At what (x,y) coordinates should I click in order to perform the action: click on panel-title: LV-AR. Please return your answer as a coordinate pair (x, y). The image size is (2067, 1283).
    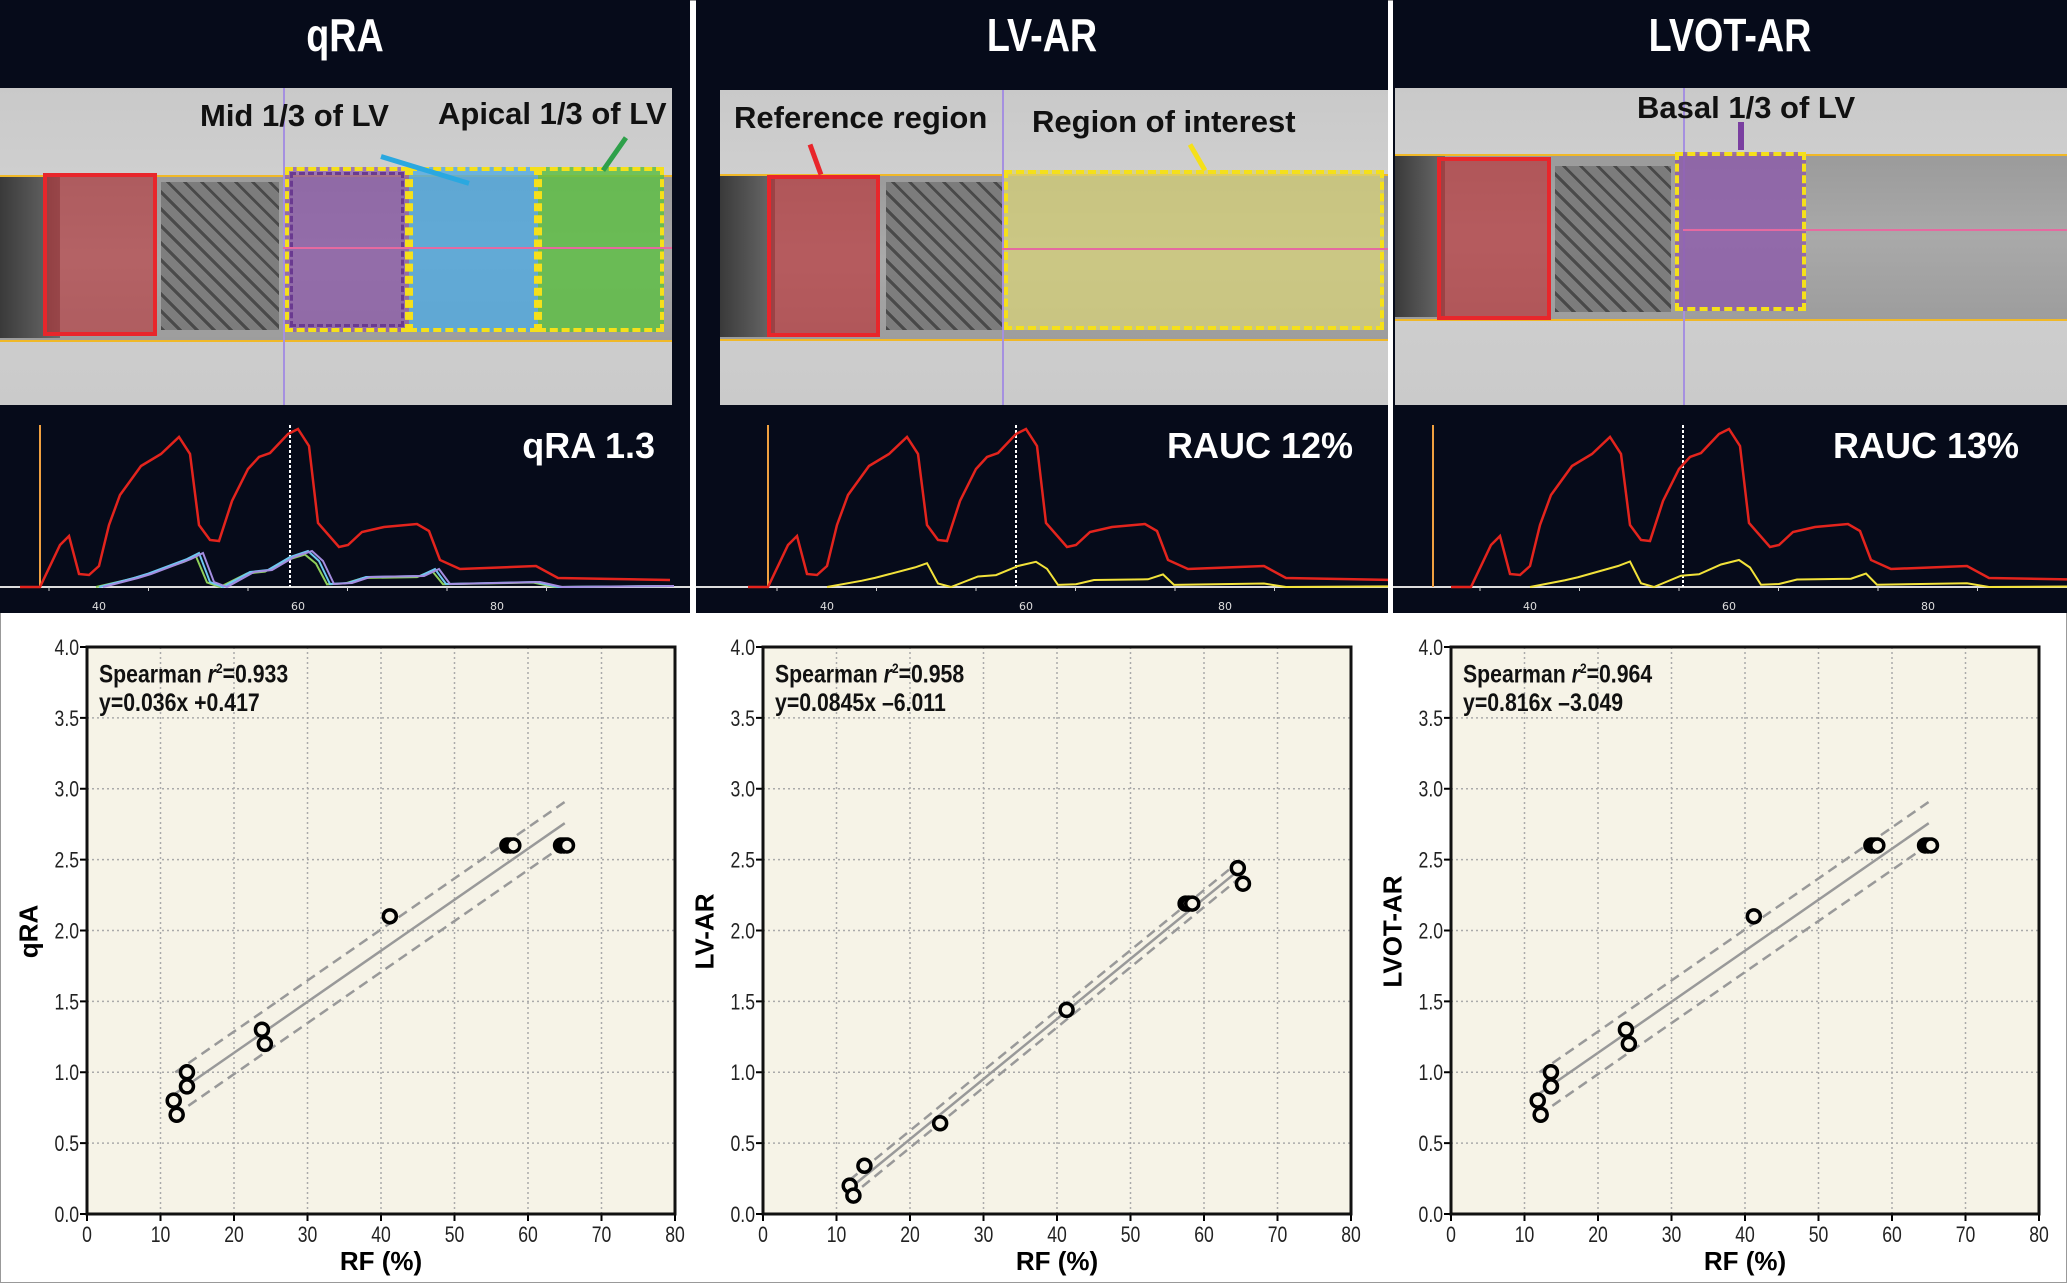
    Looking at the image, I should click on (1042, 35).